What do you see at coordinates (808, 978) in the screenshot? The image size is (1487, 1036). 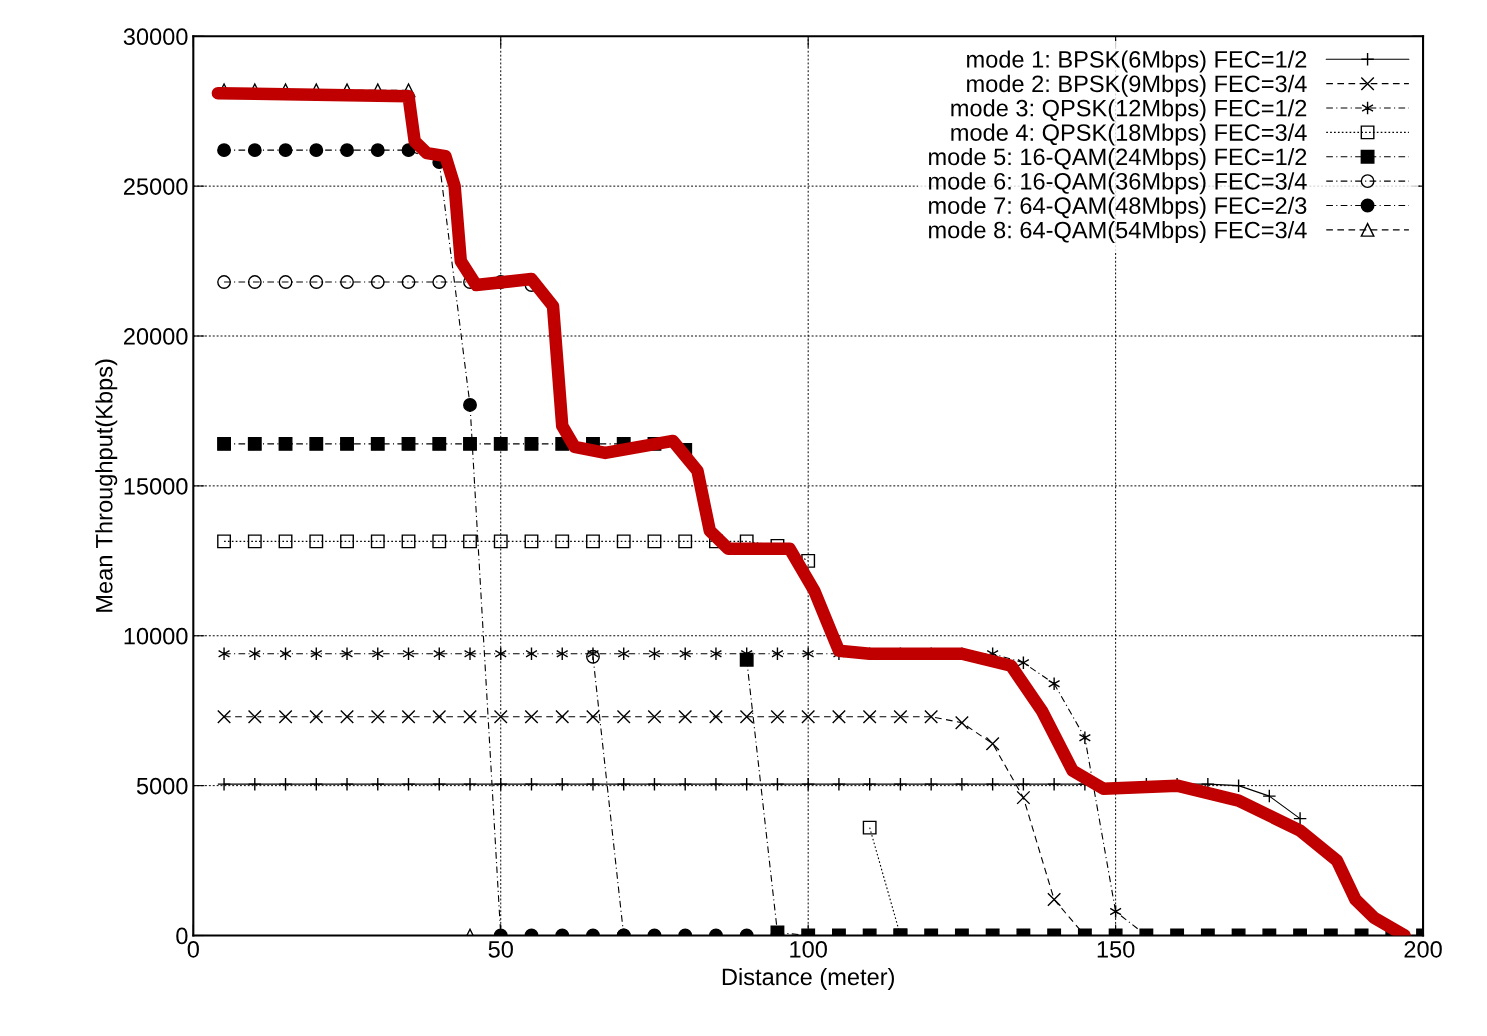 I see `x-axis-title: Distance (meter)` at bounding box center [808, 978].